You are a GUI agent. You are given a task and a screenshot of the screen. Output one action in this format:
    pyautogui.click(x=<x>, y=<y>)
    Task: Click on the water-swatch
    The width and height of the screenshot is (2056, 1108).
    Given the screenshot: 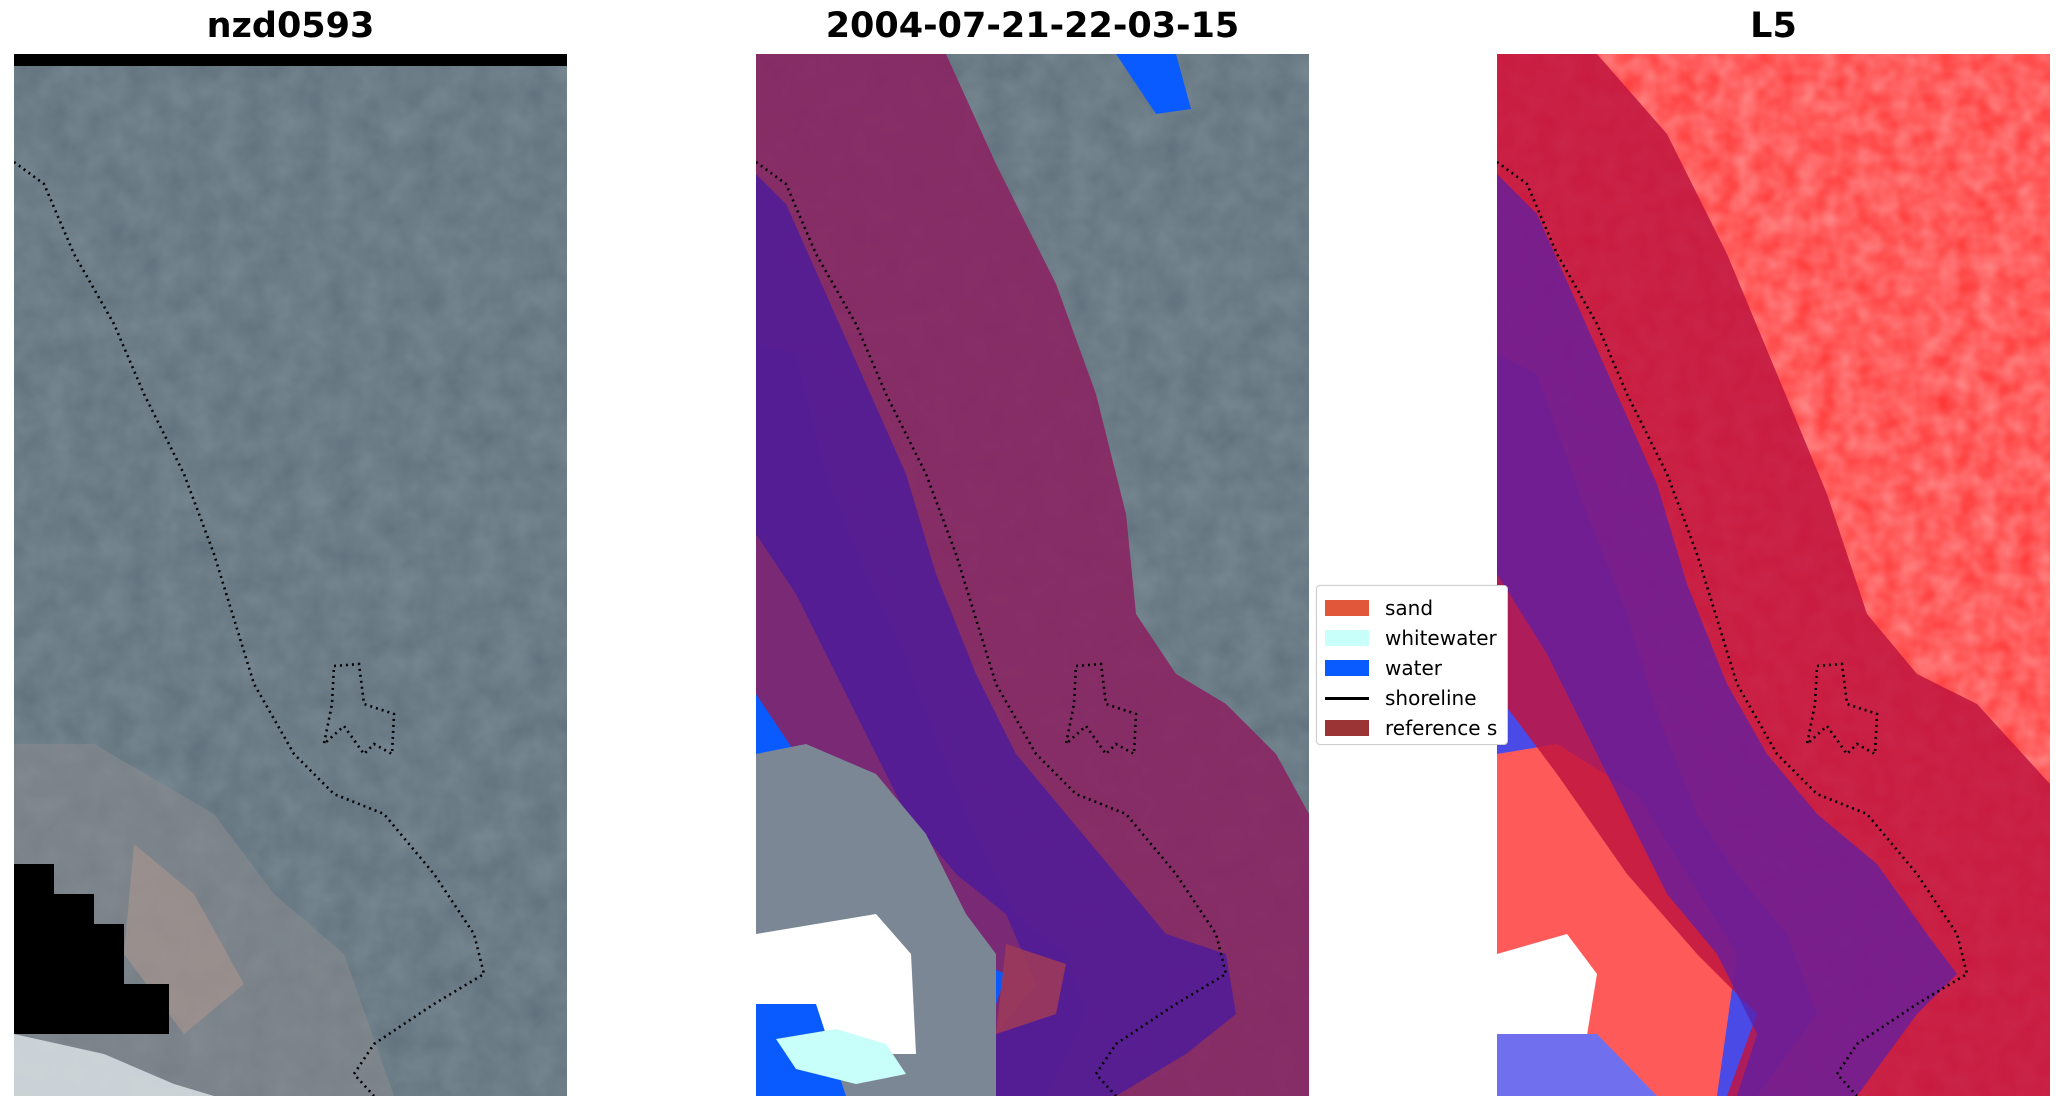 What is the action you would take?
    pyautogui.click(x=1347, y=668)
    